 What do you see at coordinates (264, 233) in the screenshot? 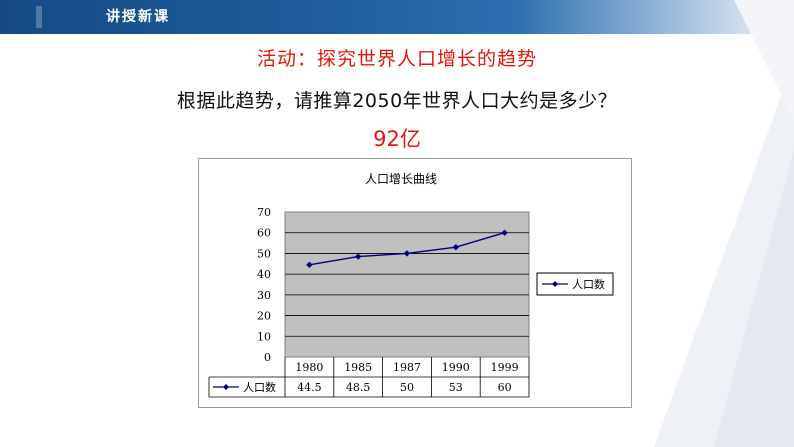
I see `y-tick-label: 60` at bounding box center [264, 233].